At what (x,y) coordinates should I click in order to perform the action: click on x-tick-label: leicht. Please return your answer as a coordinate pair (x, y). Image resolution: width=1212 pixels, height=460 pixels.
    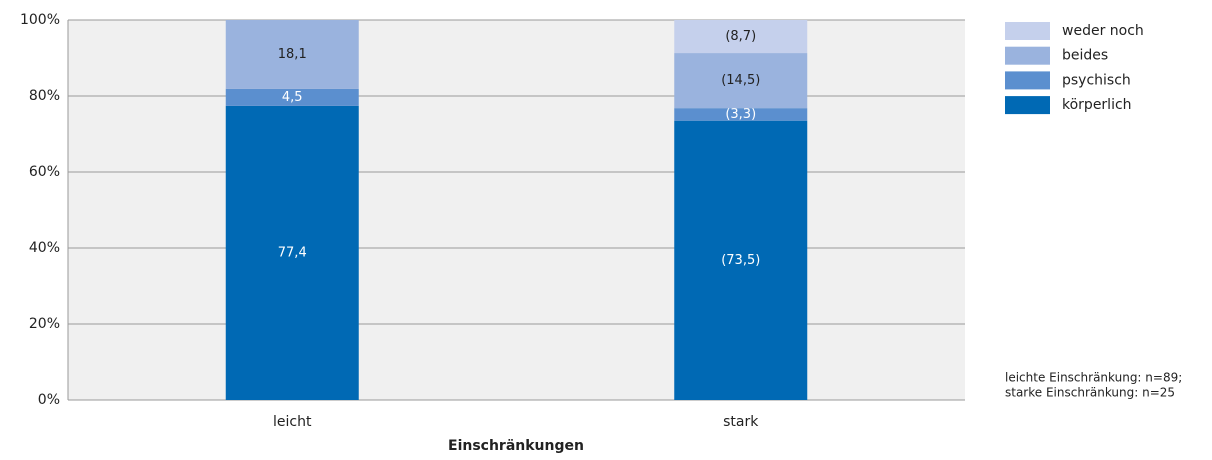
    Looking at the image, I should click on (292, 422).